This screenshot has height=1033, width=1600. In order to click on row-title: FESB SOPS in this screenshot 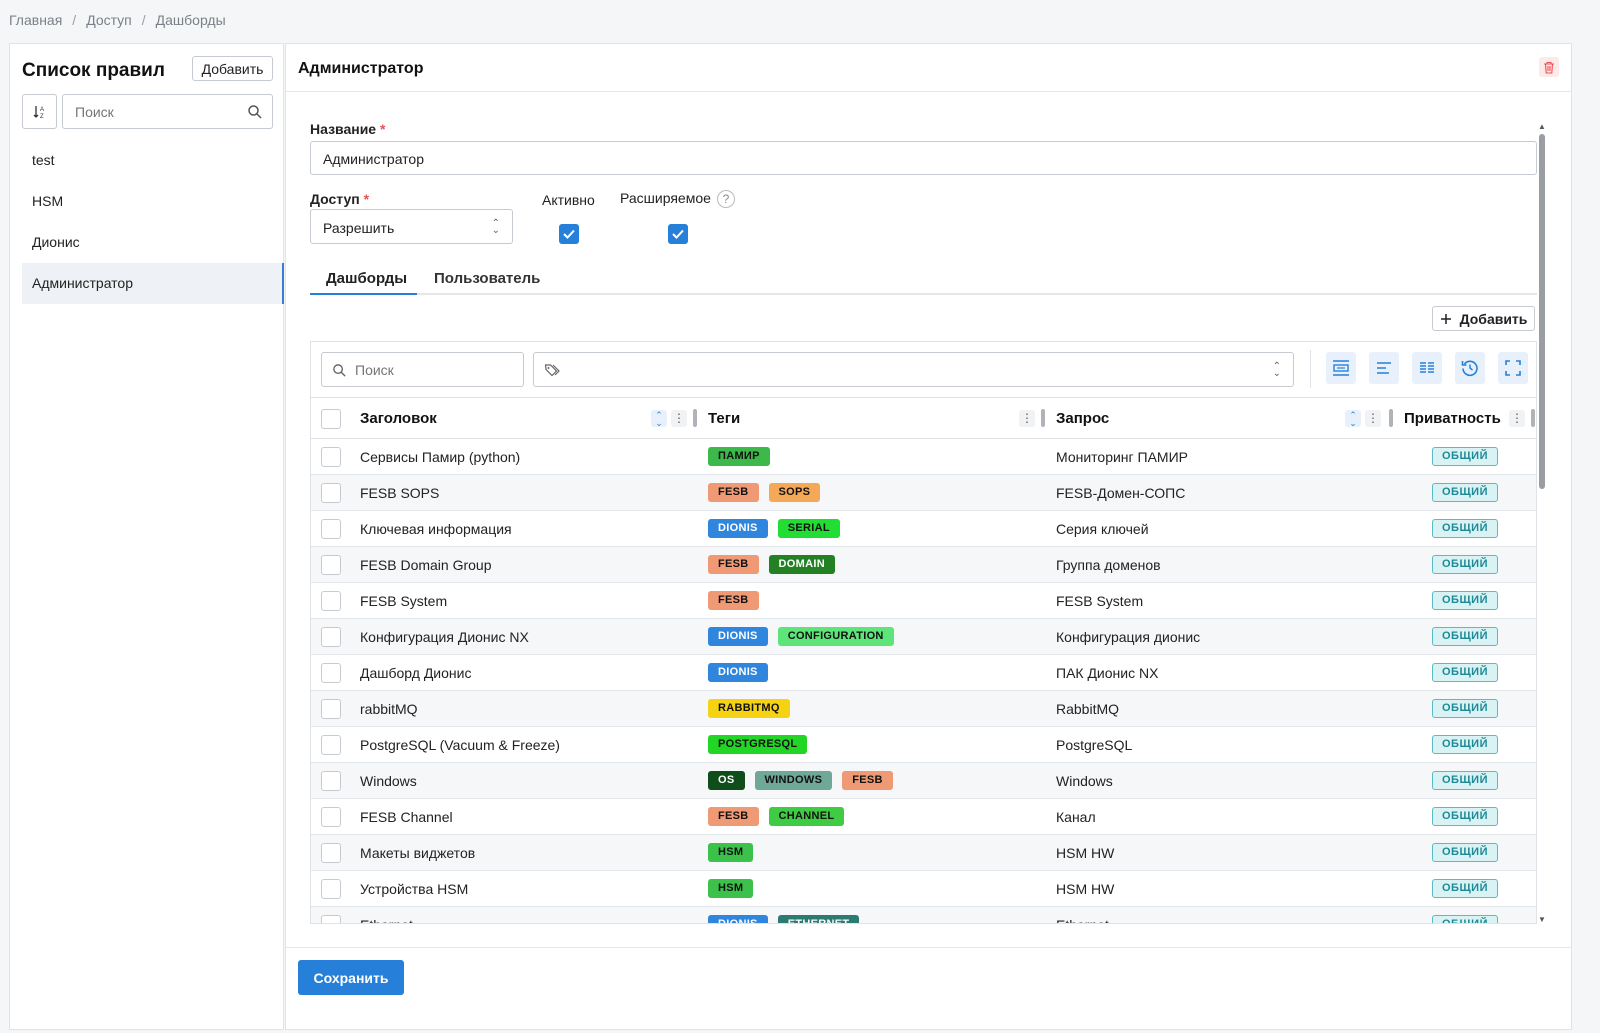, I will do `click(400, 493)`.